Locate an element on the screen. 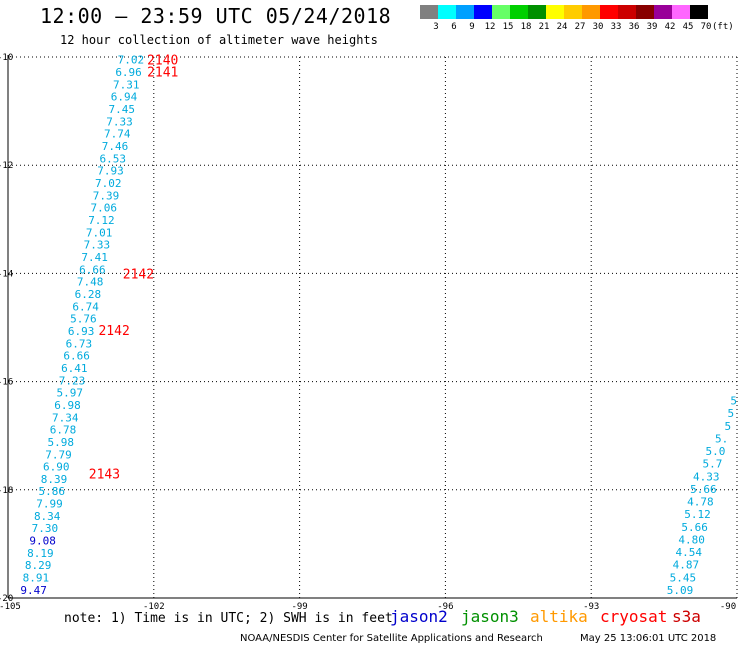 This screenshot has width=740, height=650. wave-height-label: 7.74 is located at coordinates (117, 134).